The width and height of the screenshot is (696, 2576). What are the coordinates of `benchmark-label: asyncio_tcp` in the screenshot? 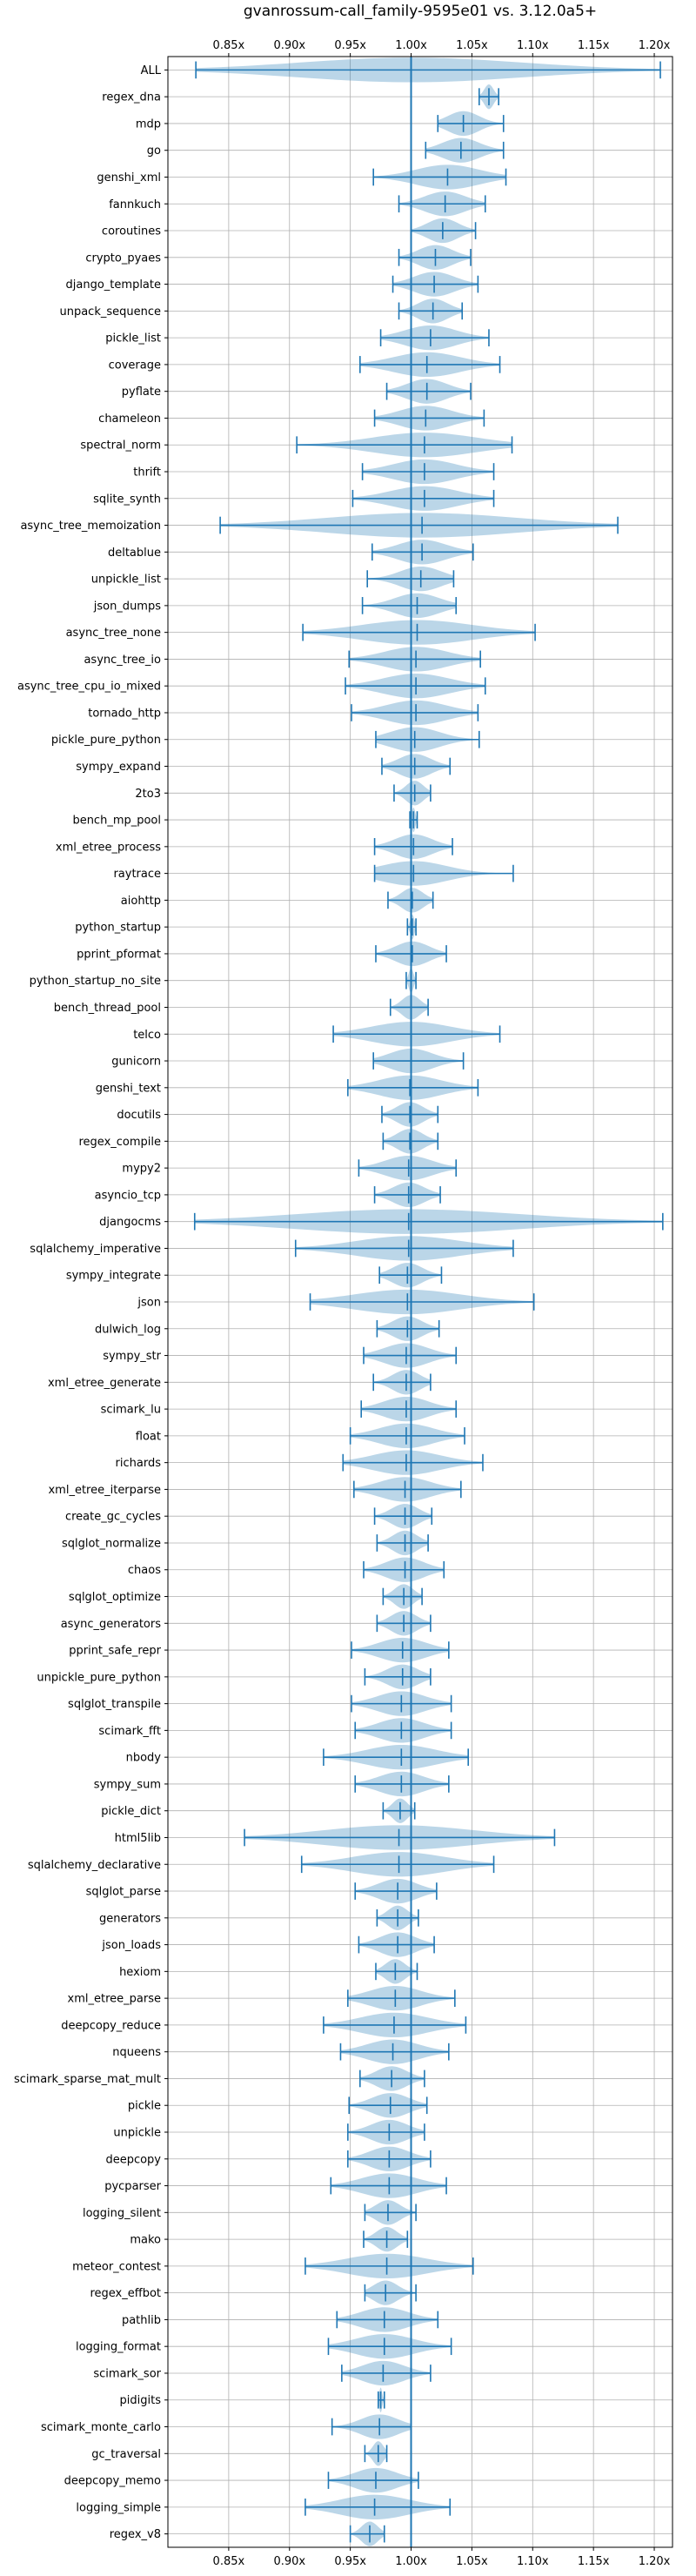 It's located at (128, 1195).